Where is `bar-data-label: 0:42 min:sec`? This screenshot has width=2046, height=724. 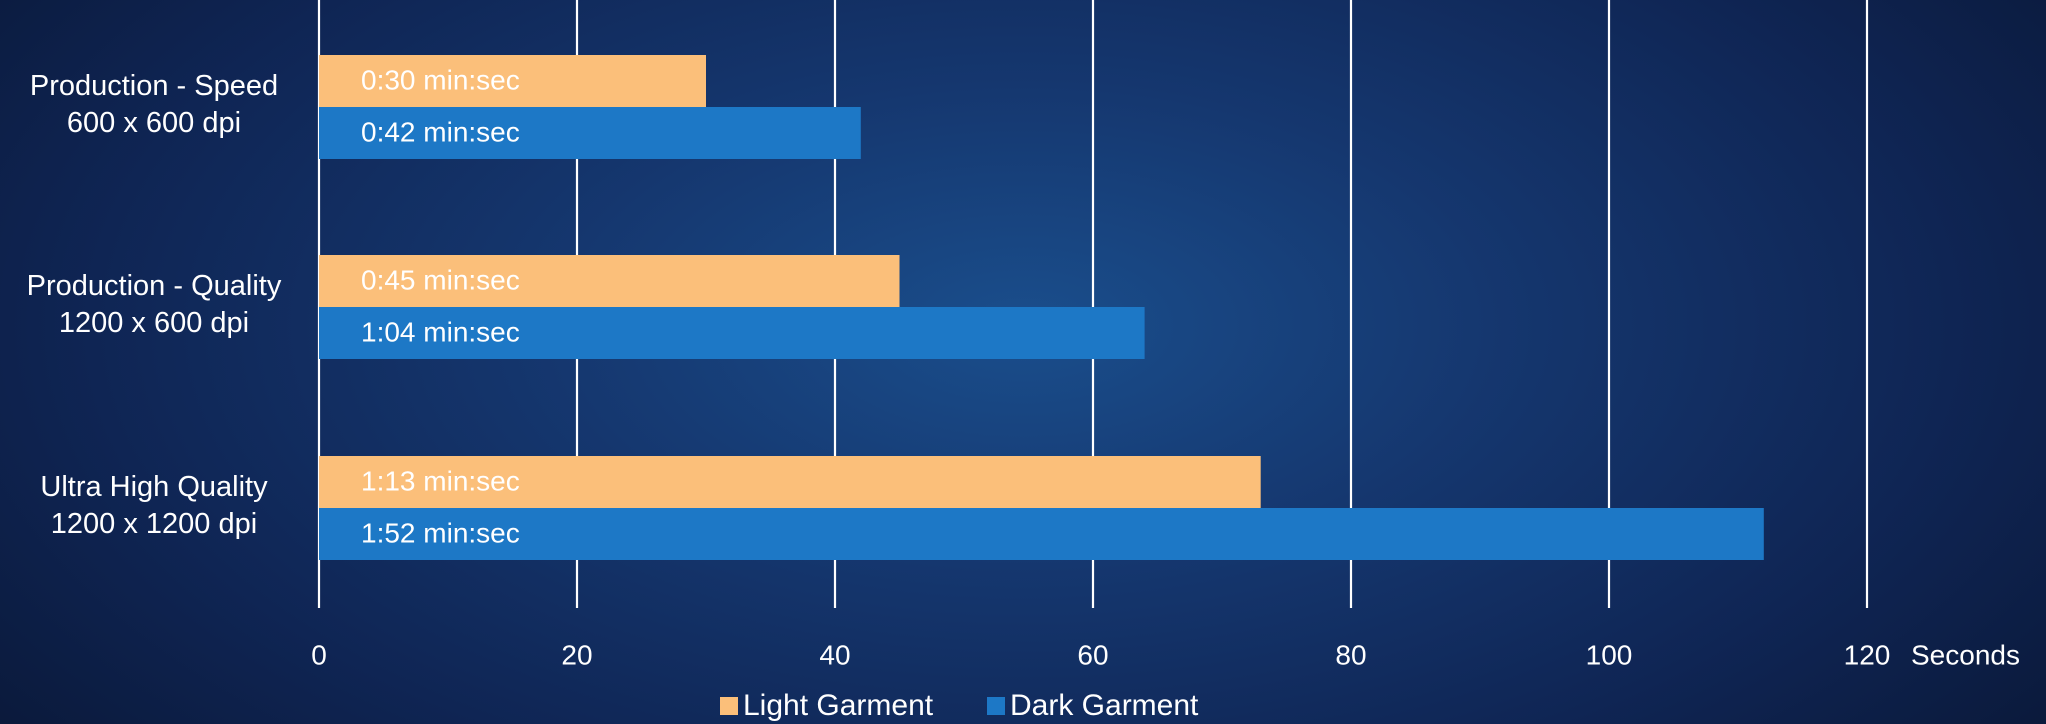 bar-data-label: 0:42 min:sec is located at coordinates (440, 131).